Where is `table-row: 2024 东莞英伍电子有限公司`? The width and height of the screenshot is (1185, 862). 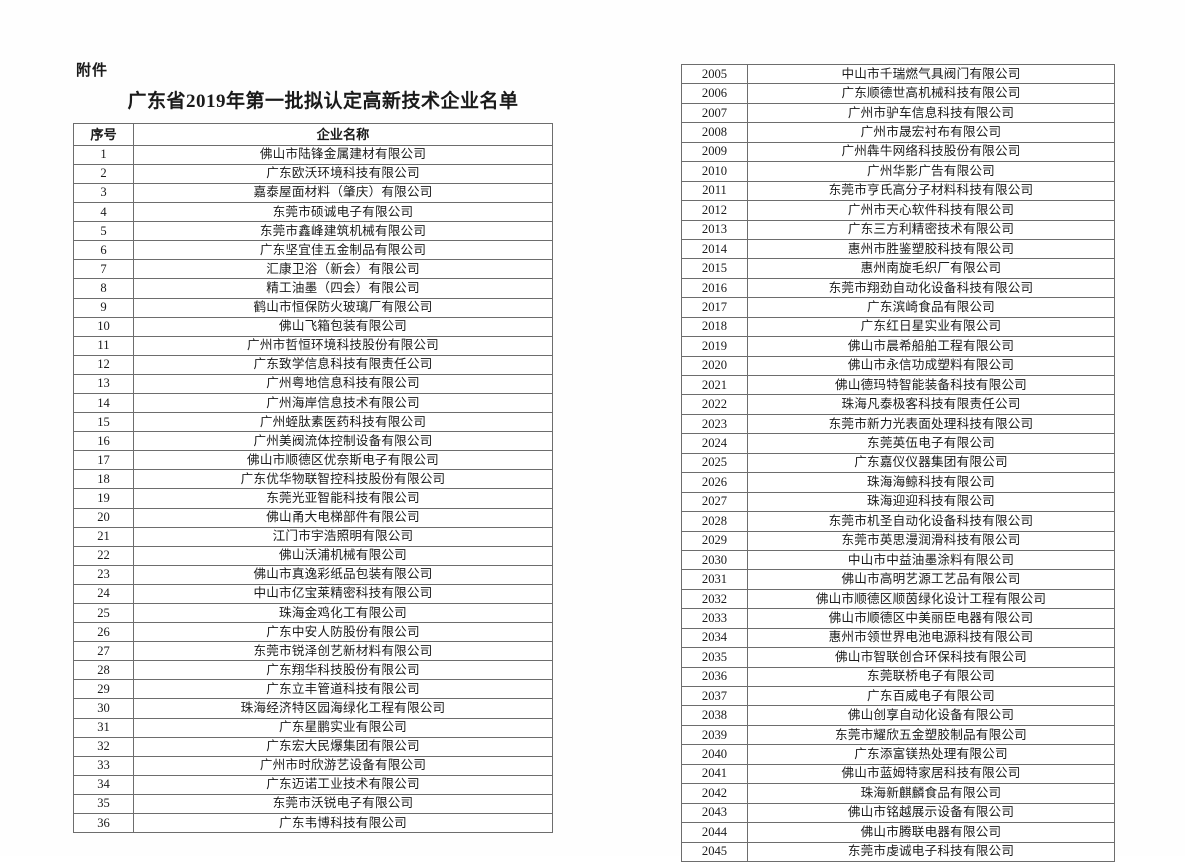 table-row: 2024 东莞英伍电子有限公司 is located at coordinates (898, 443).